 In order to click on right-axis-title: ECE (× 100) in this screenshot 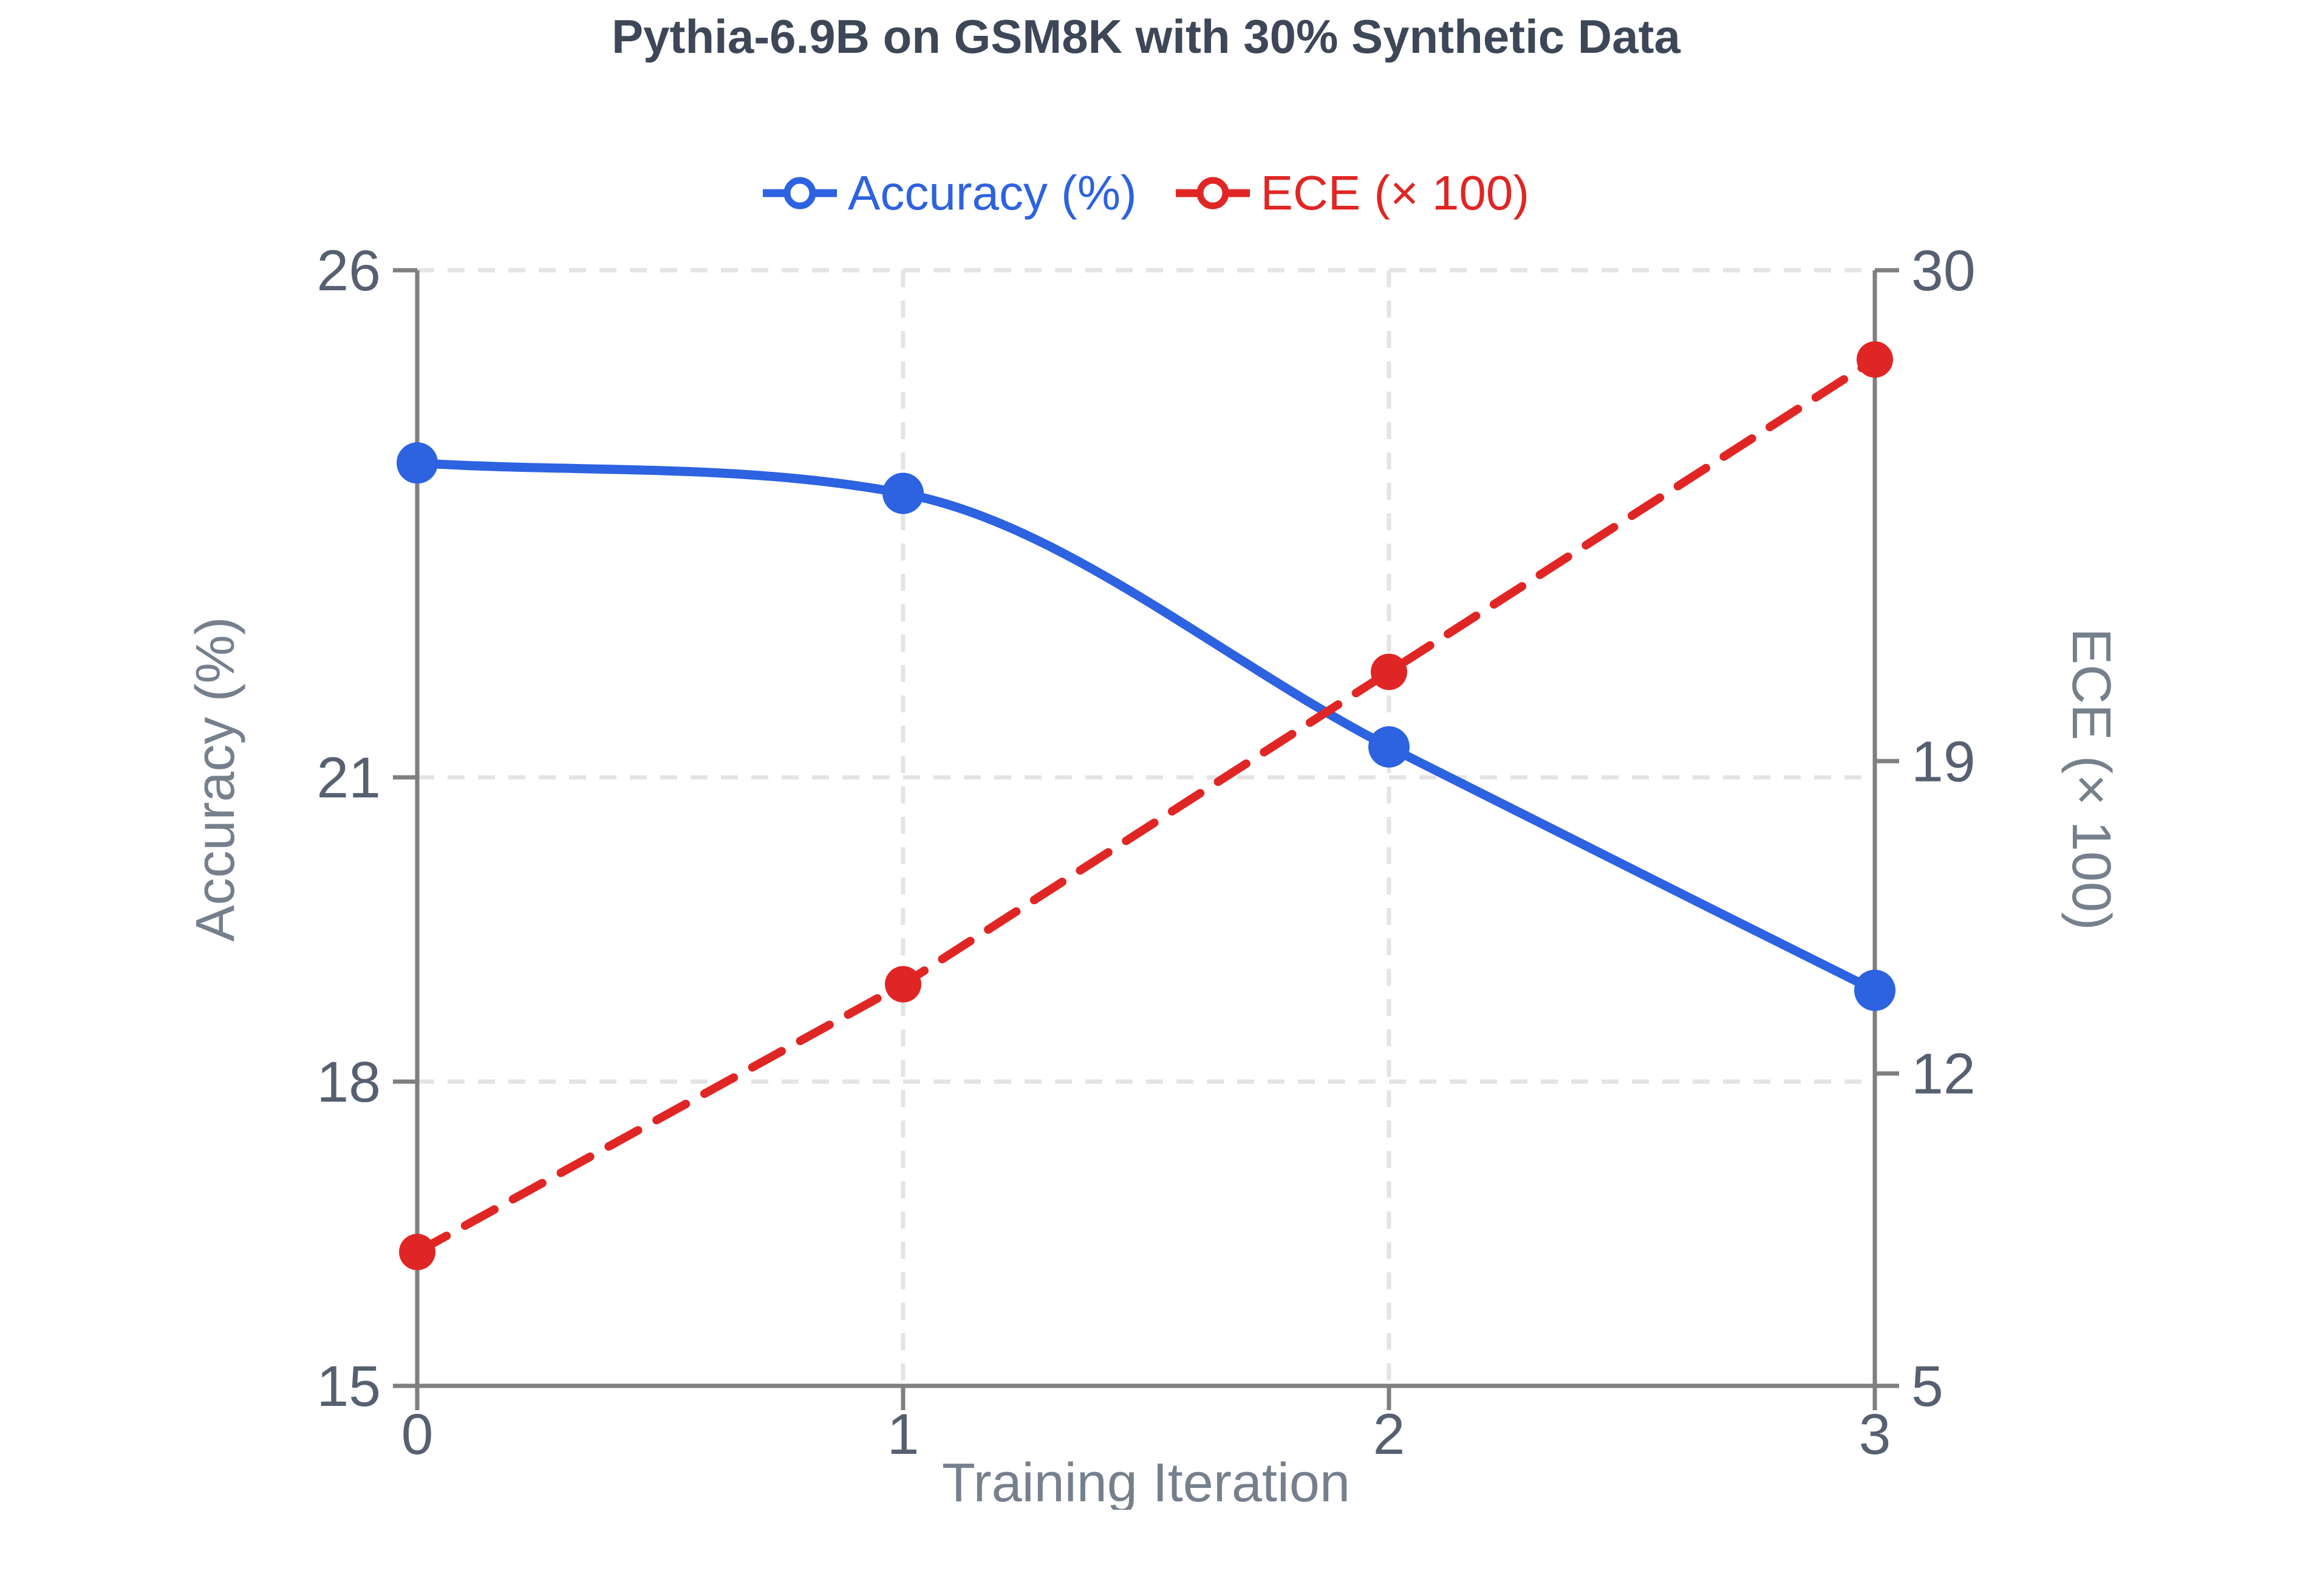, I will do `click(2091, 779)`.